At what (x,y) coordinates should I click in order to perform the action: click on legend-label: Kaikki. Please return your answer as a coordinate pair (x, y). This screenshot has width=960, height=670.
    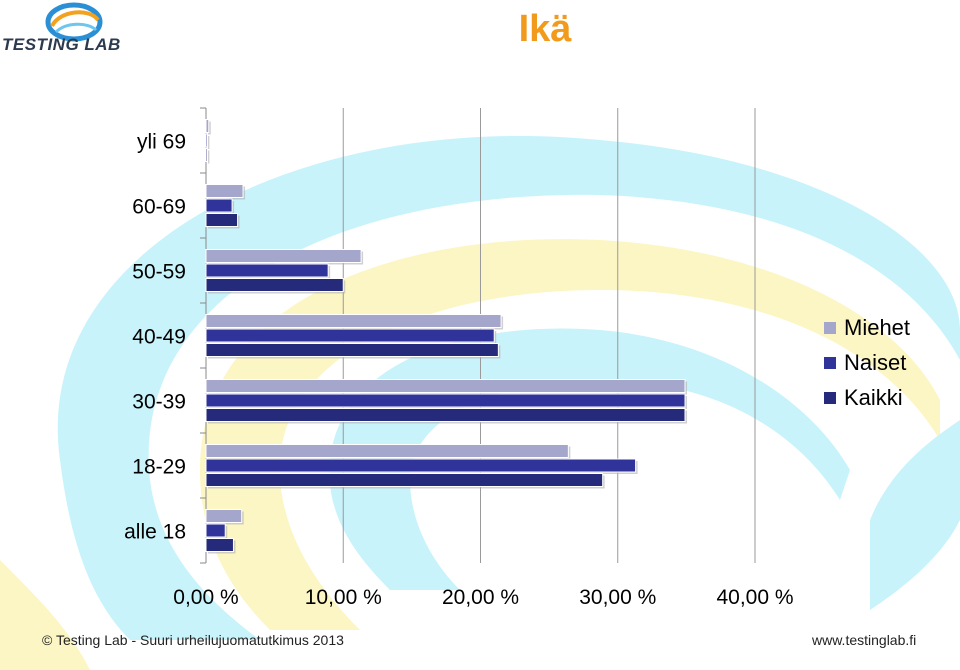
    Looking at the image, I should click on (873, 397).